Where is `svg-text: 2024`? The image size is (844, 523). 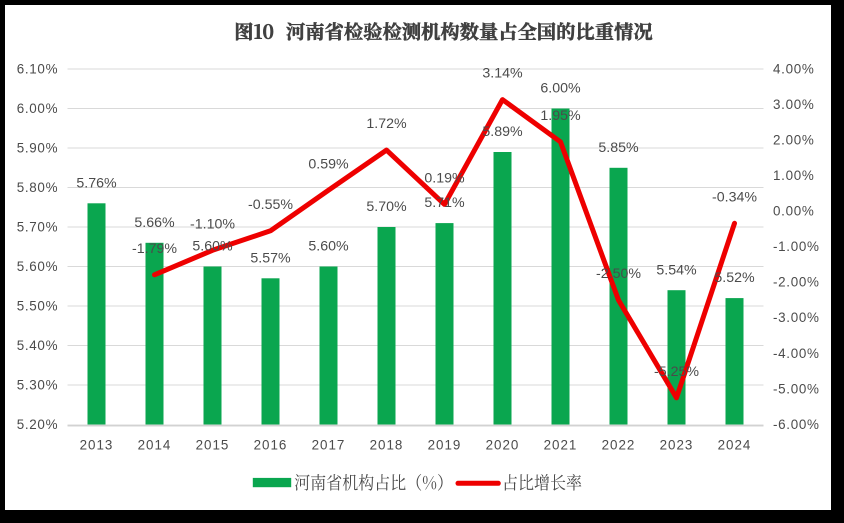
svg-text: 2024 is located at coordinates (735, 445).